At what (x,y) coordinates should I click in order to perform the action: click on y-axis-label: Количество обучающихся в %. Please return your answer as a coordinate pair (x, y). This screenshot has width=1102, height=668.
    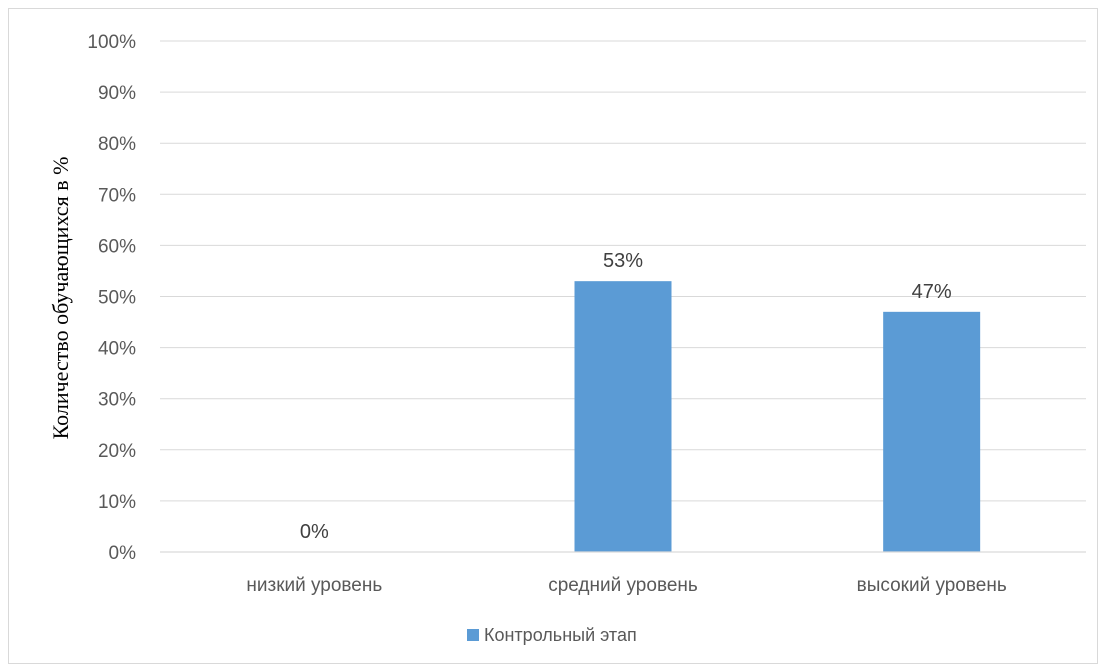
    Looking at the image, I should click on (60, 298).